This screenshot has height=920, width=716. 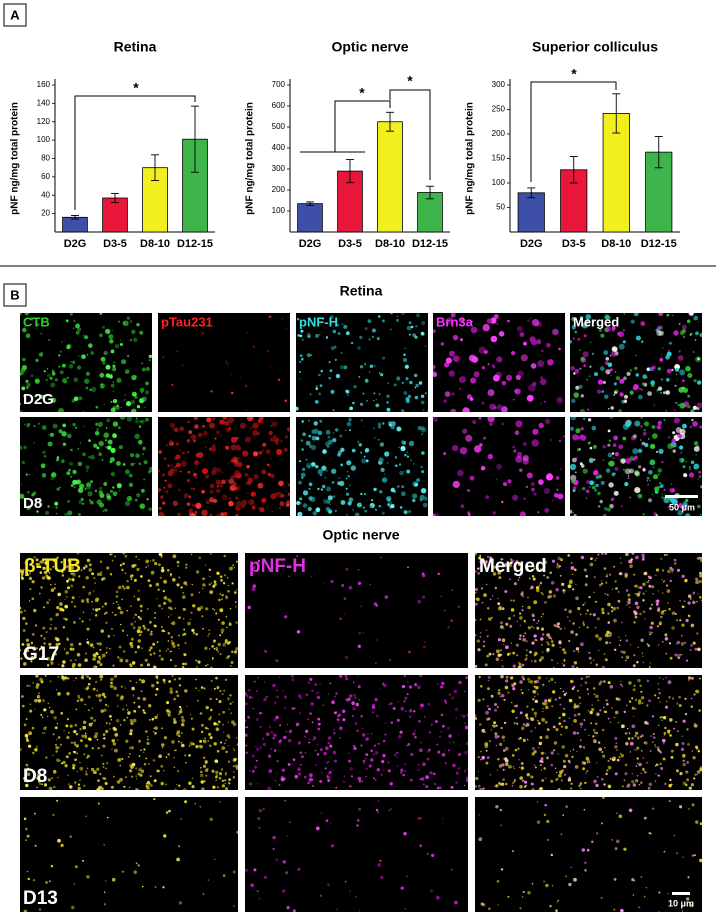 What do you see at coordinates (279, 105) in the screenshot?
I see `y-tick-label: 600` at bounding box center [279, 105].